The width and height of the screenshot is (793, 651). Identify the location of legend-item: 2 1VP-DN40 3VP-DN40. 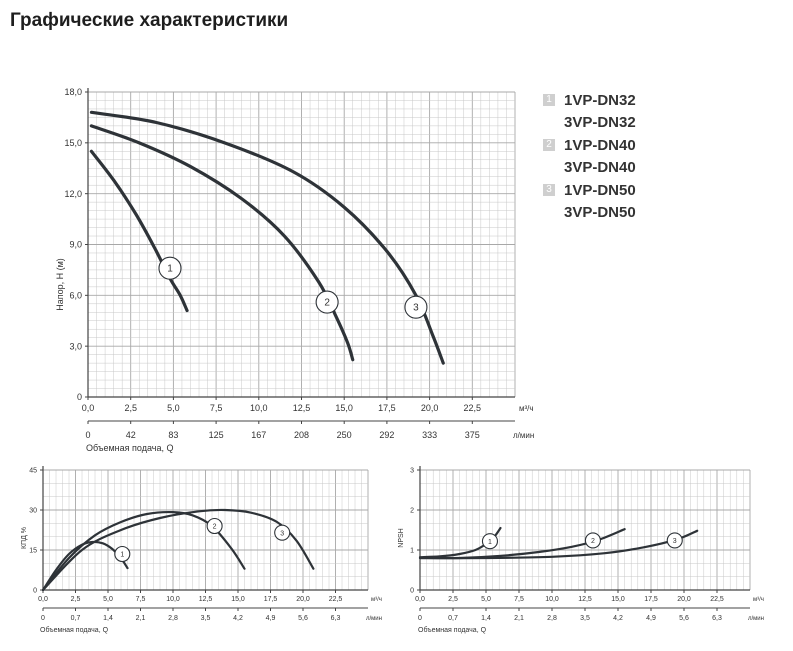
(589, 156).